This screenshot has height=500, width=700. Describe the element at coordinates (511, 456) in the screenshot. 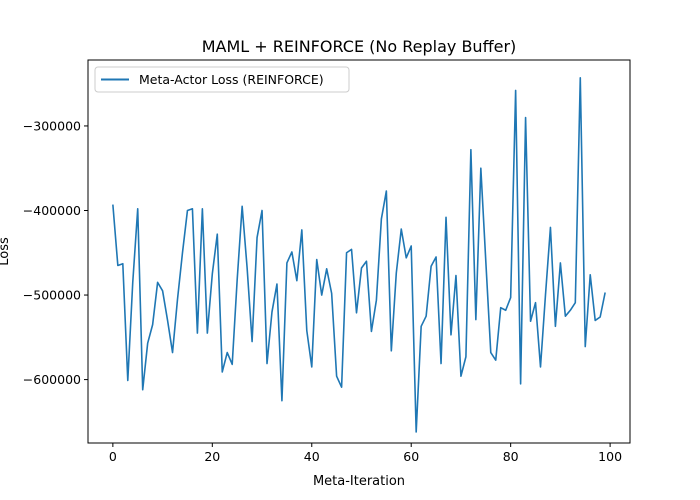

I see `x-tick-label: 80` at that location.